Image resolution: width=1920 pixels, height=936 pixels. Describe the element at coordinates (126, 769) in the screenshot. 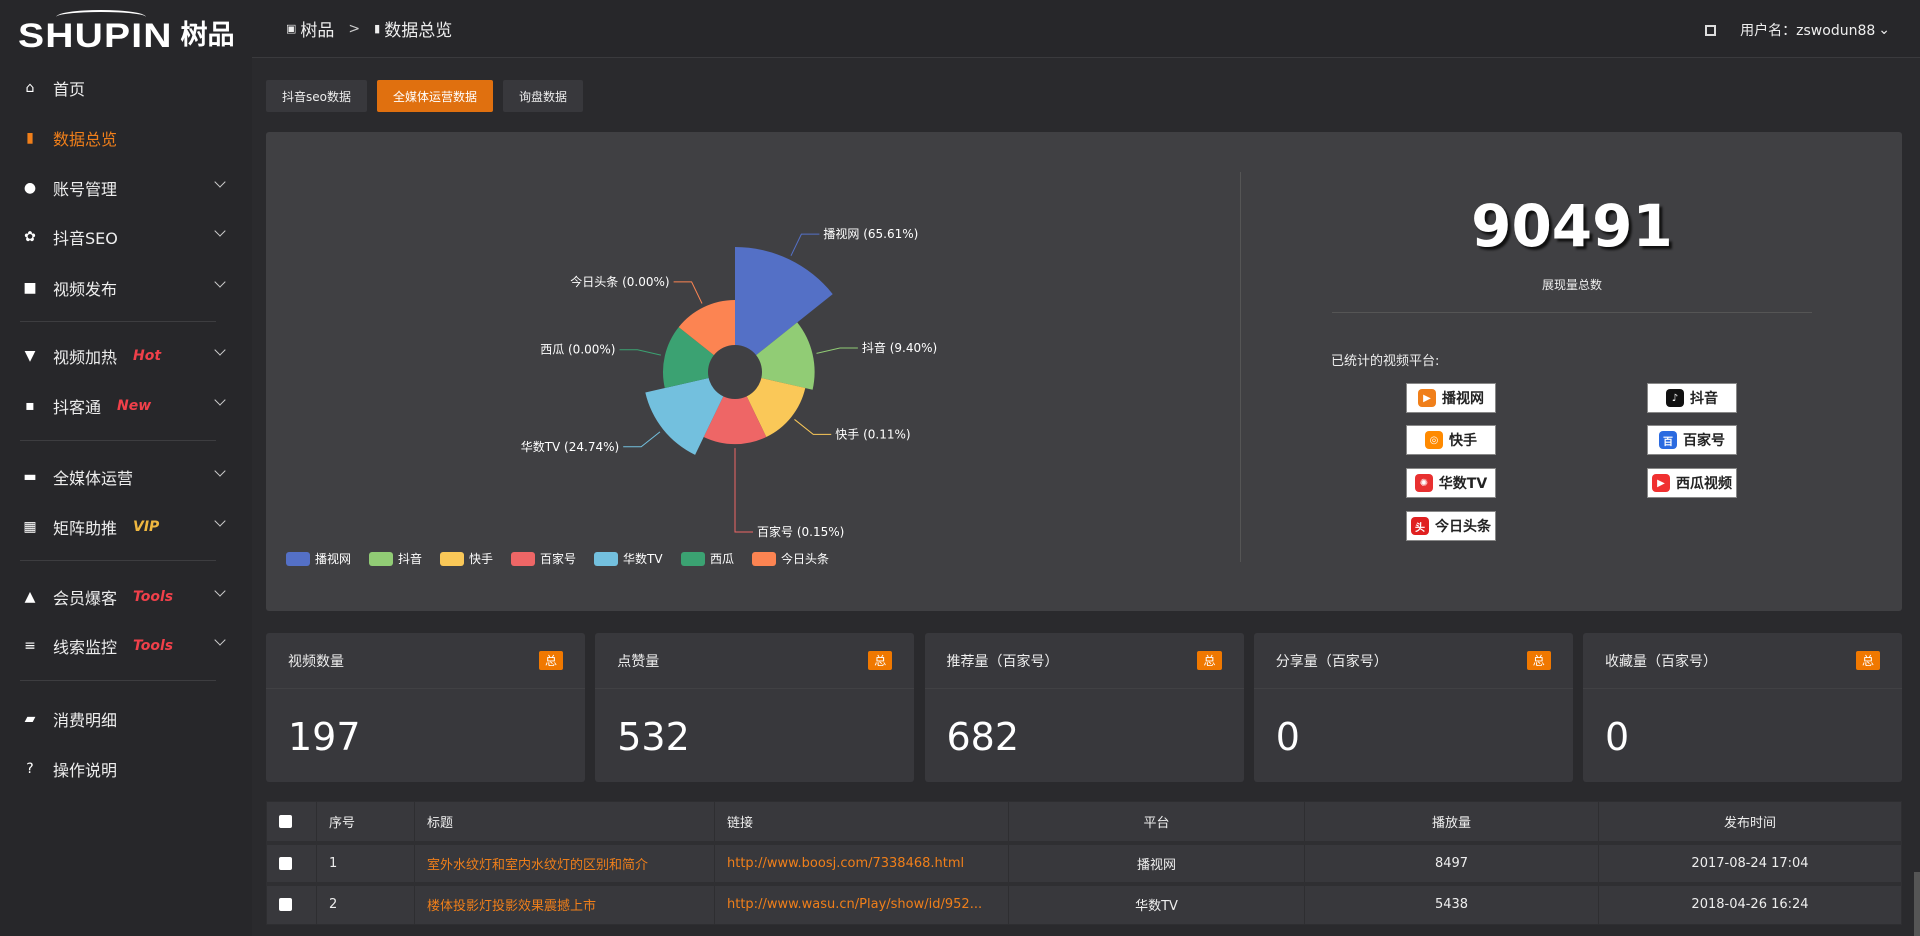

I see `sidebar-item-12: ? 操作说明` at that location.